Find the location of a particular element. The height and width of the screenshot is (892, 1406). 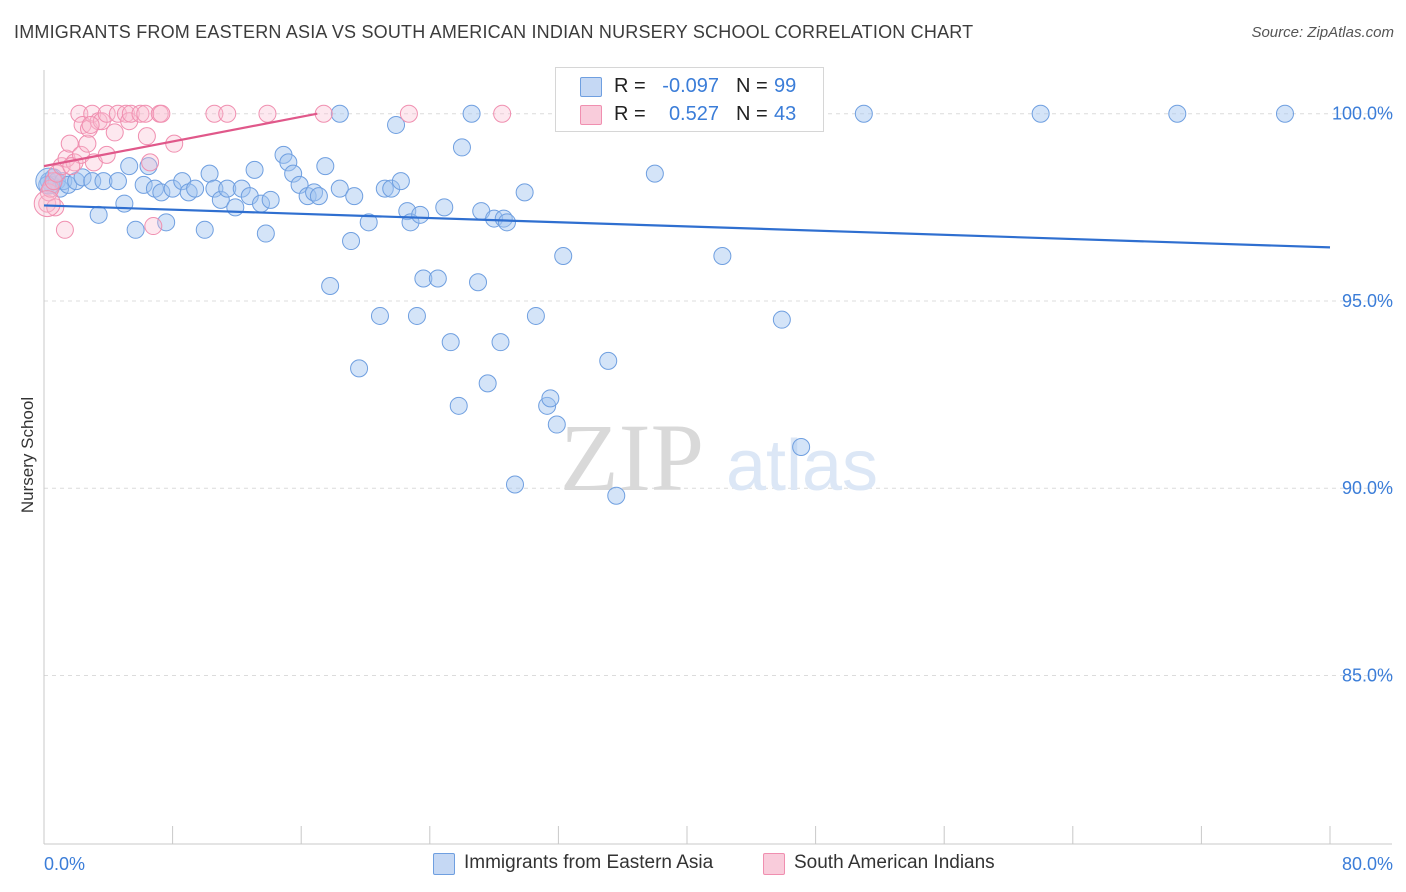

y-tick-label: 90.0% is located at coordinates (1367, 488).